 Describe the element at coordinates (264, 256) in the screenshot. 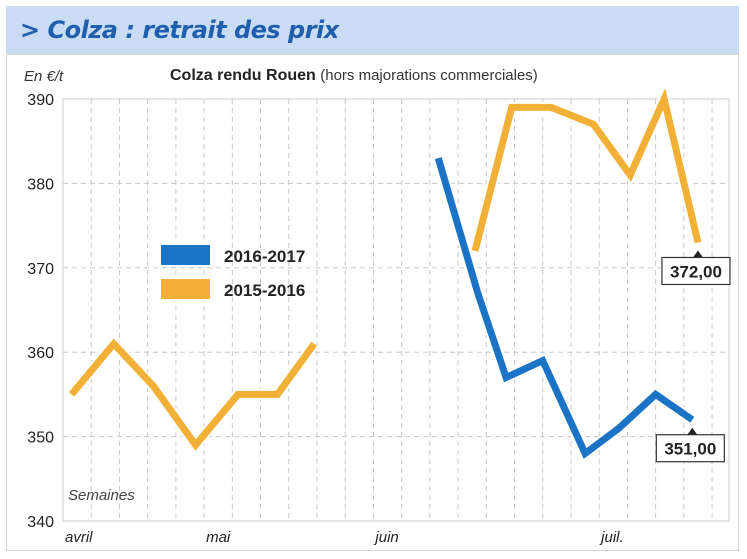

I see `legend-label: 2016-2017` at that location.